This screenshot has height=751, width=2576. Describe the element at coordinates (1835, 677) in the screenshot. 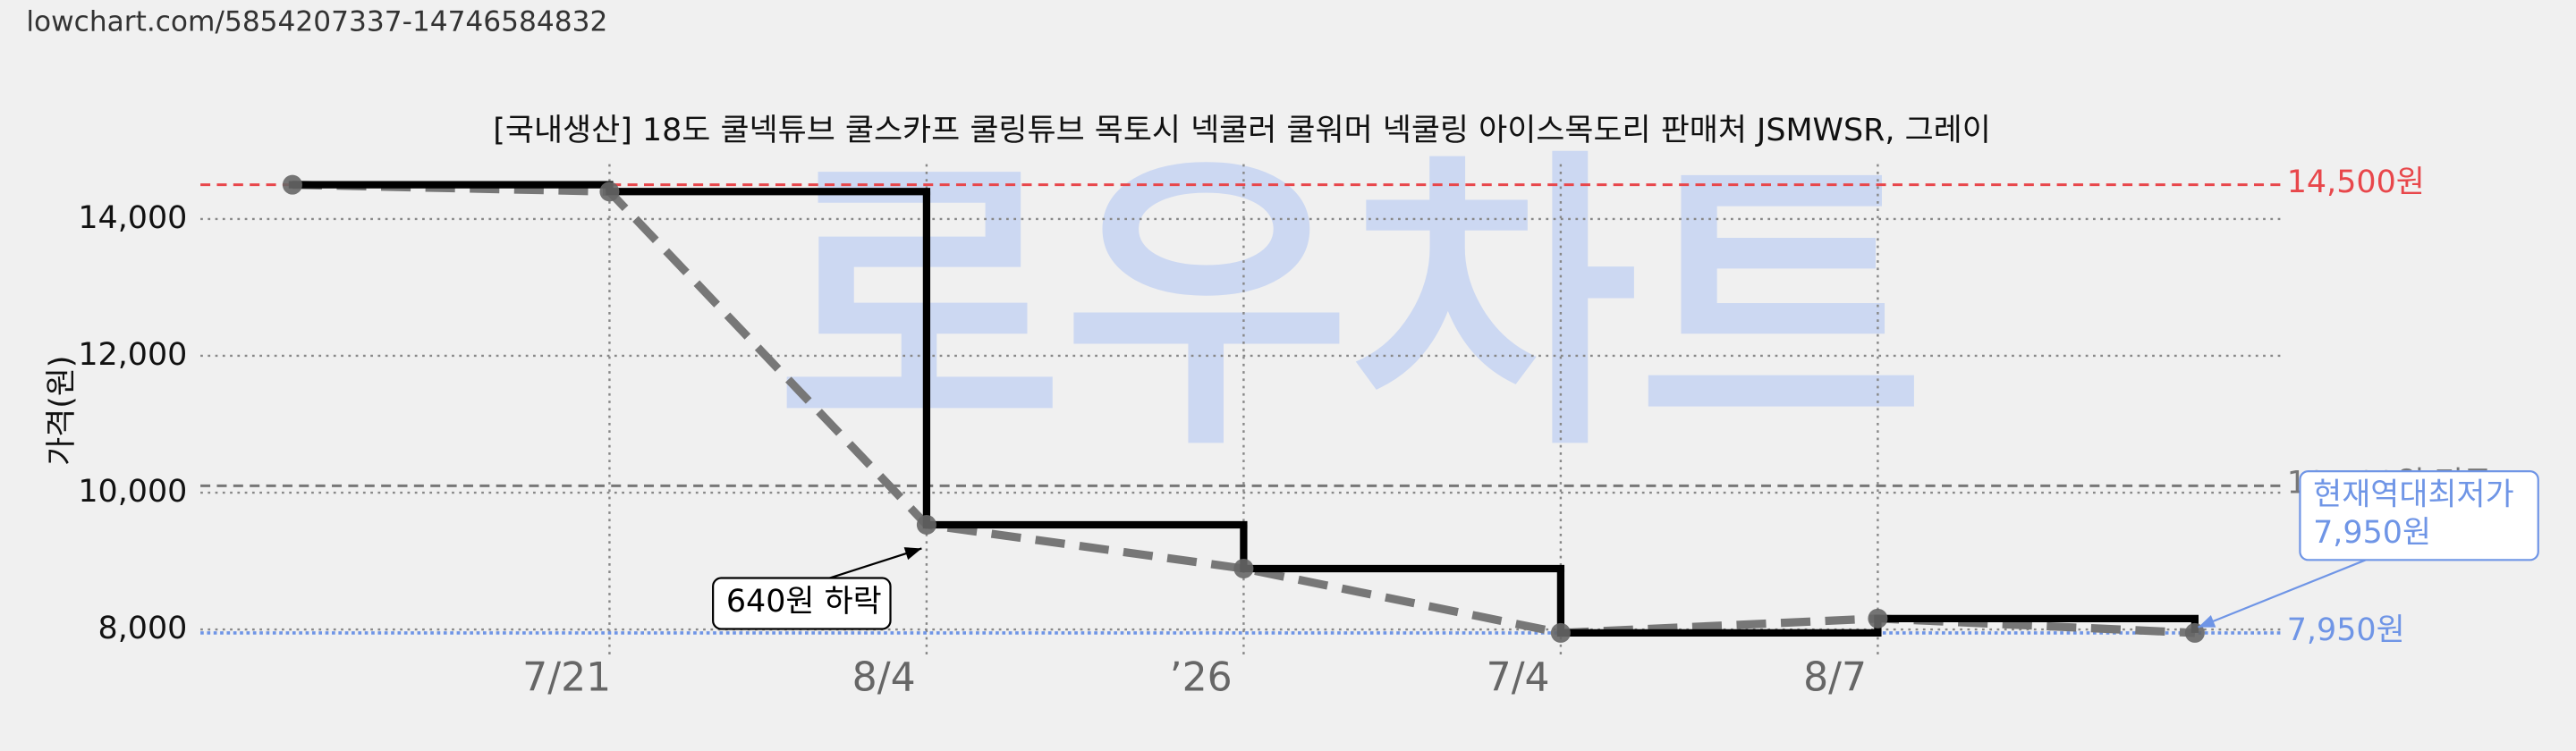

I see `x-tick-label: 8/7` at that location.